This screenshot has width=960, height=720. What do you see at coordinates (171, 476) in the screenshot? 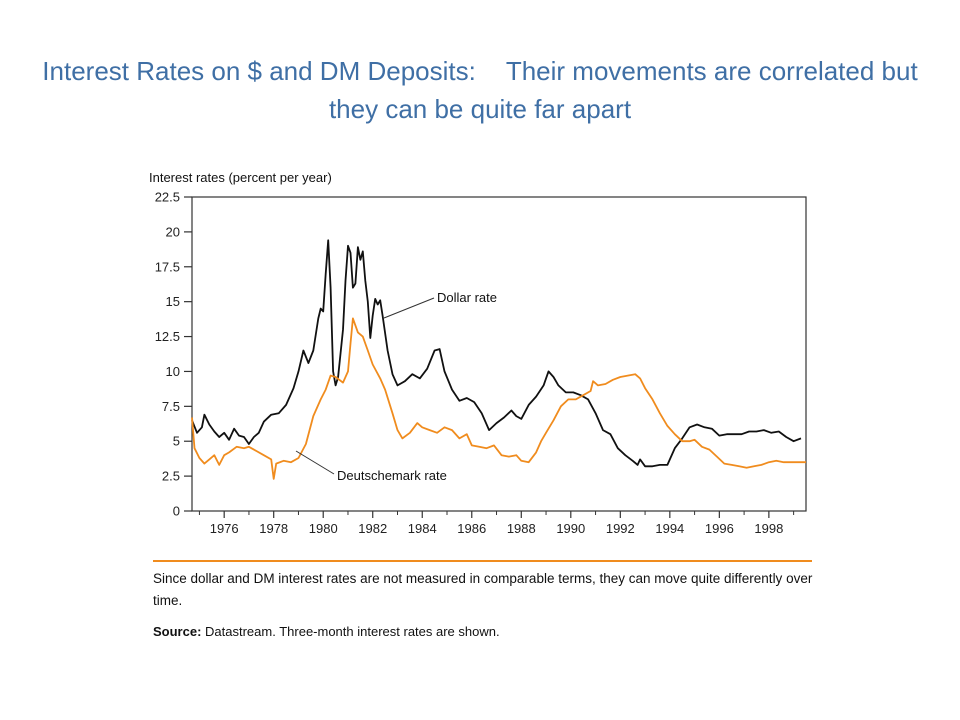
I see `y-tick-label: 2.5` at bounding box center [171, 476].